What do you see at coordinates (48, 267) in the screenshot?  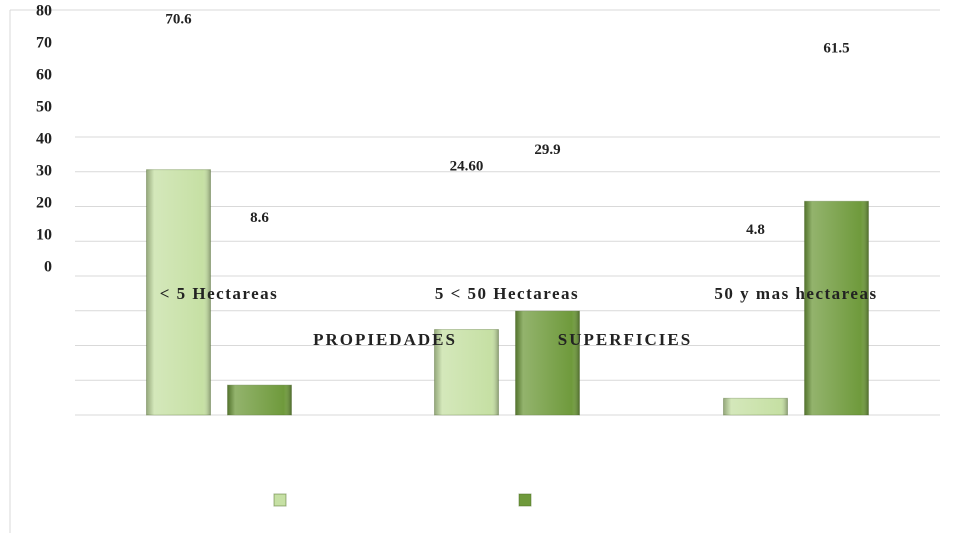 I see `y-tick-label: 0` at bounding box center [48, 267].